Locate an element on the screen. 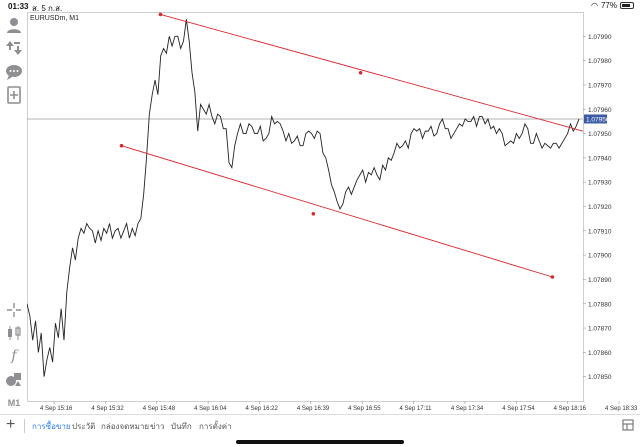 The image size is (640, 447). chart-type-icon is located at coordinates (14, 333).